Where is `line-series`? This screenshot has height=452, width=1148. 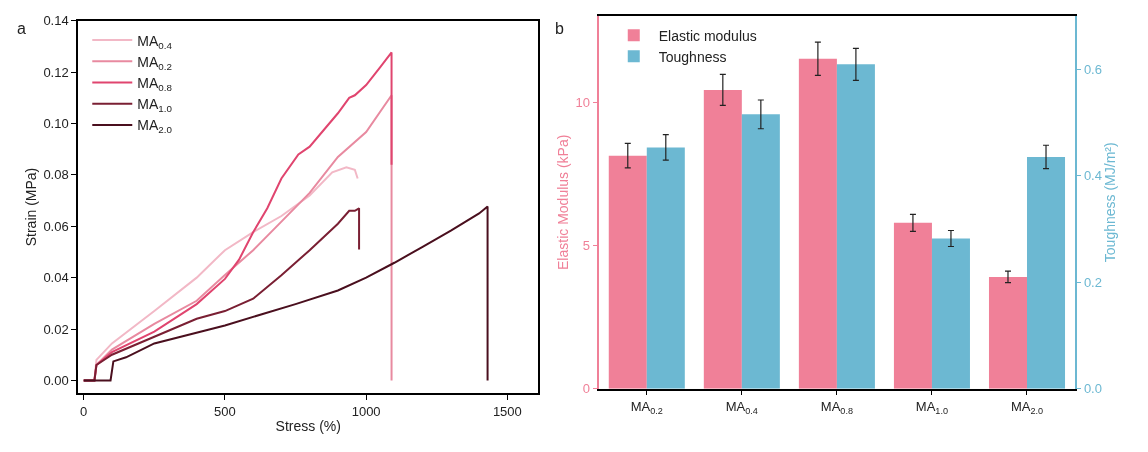 line-series is located at coordinates (285, 293).